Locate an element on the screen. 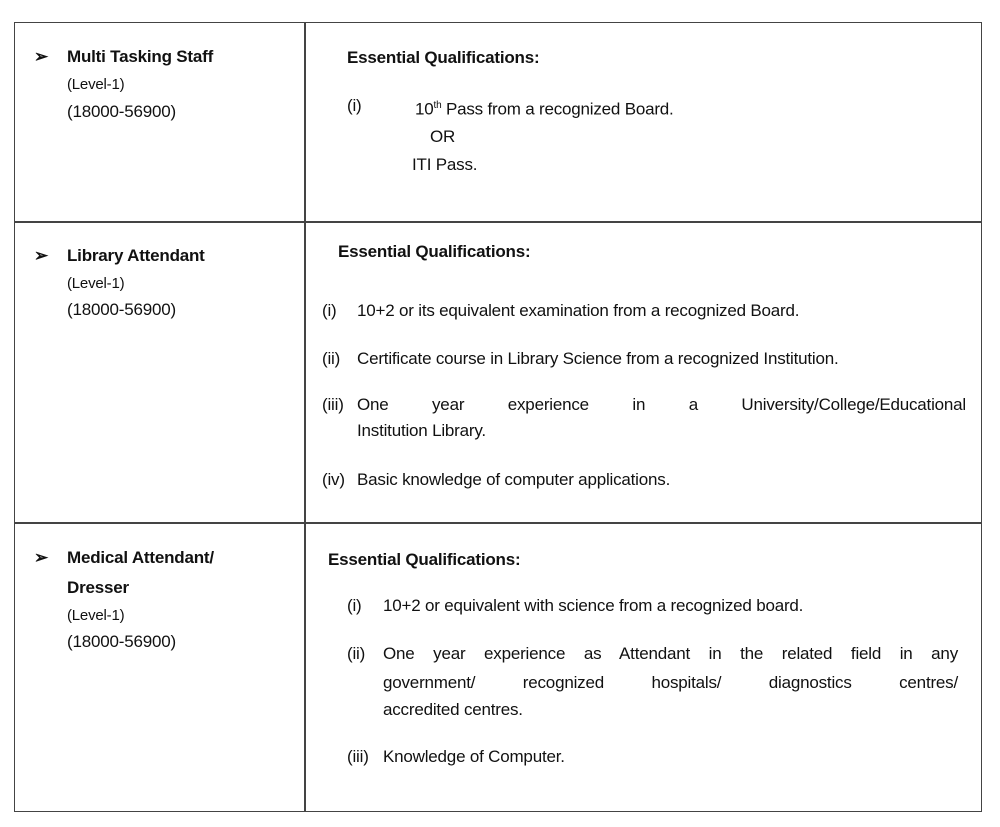 The height and width of the screenshot is (827, 1000). or-text: OR is located at coordinates (443, 136).